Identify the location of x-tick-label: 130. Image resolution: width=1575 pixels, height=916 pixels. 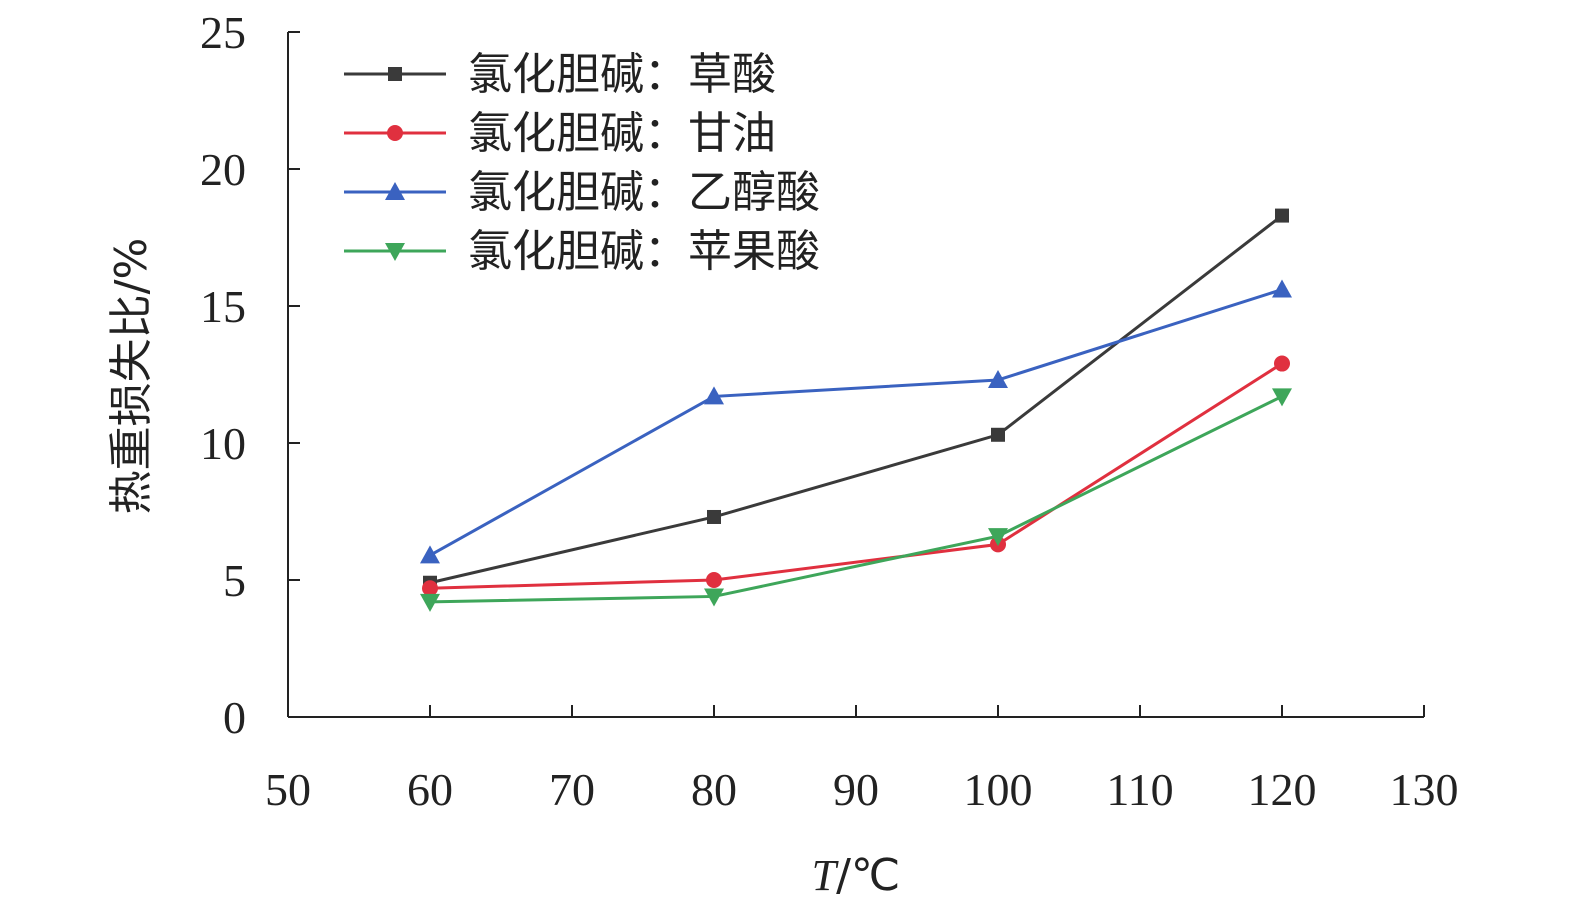
(1424, 789).